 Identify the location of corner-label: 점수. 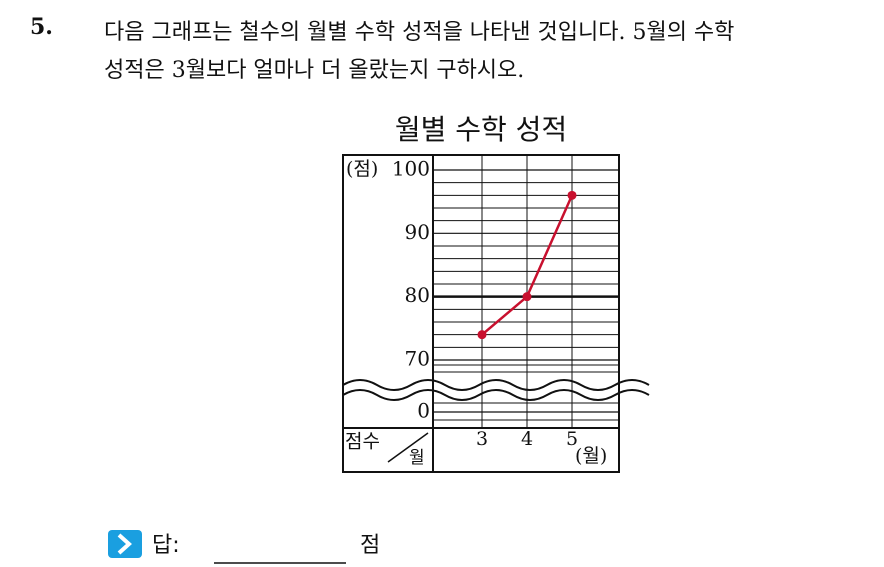
(362, 442).